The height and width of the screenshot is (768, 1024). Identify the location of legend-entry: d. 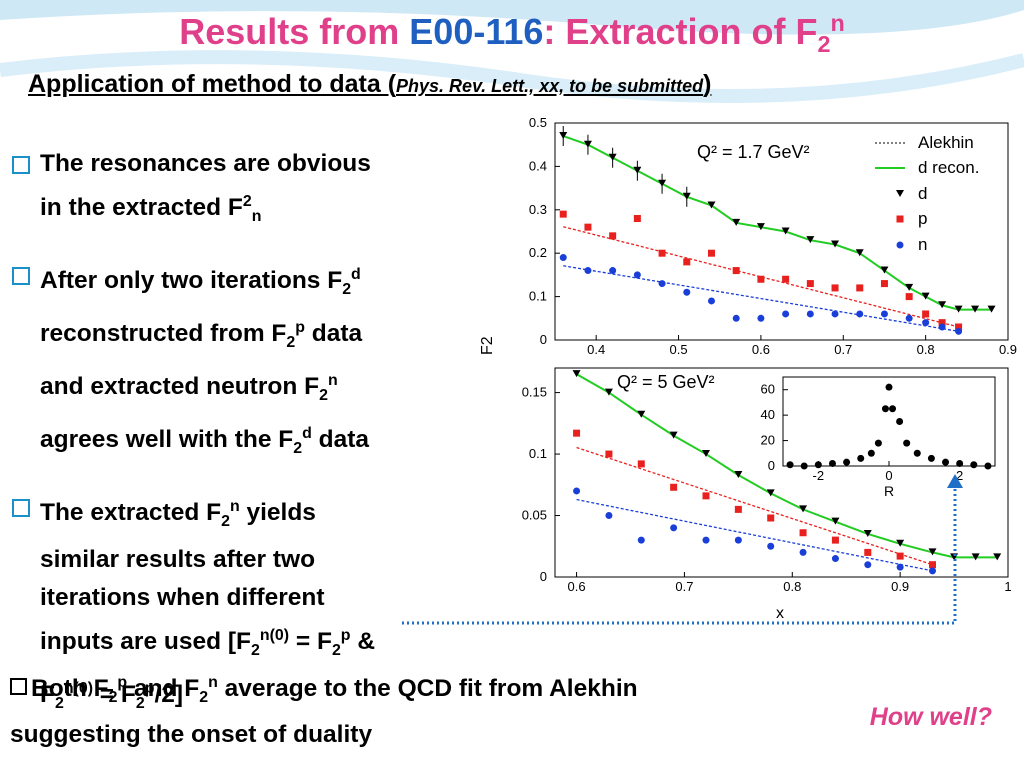
(922, 193).